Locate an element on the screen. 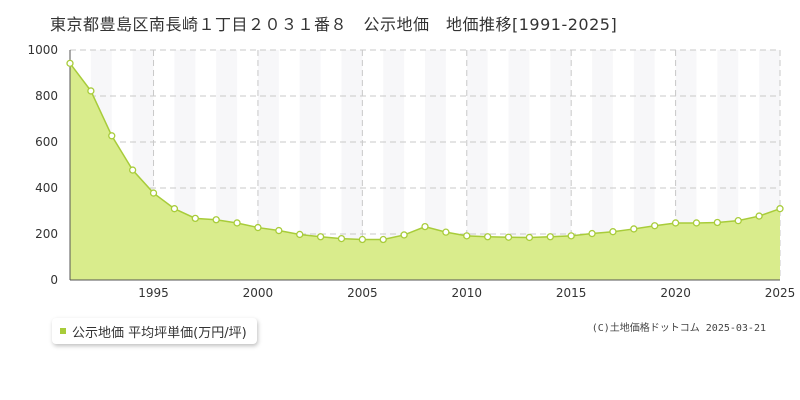  copyright-text: (C)土地価格ドットコム 2025-03-21 is located at coordinates (678, 328).